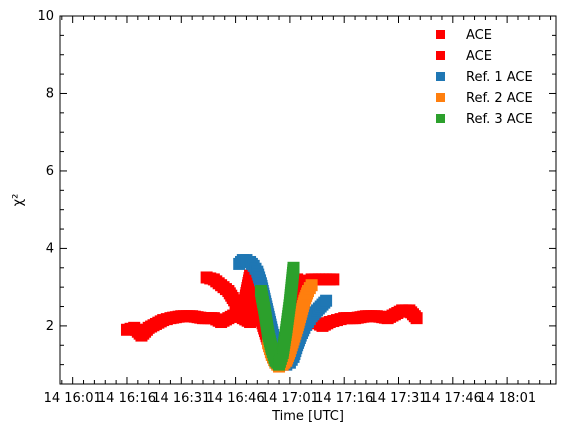 This screenshot has height=433, width=565. I want to click on x-tick-label: 14 16:46, so click(236, 398).